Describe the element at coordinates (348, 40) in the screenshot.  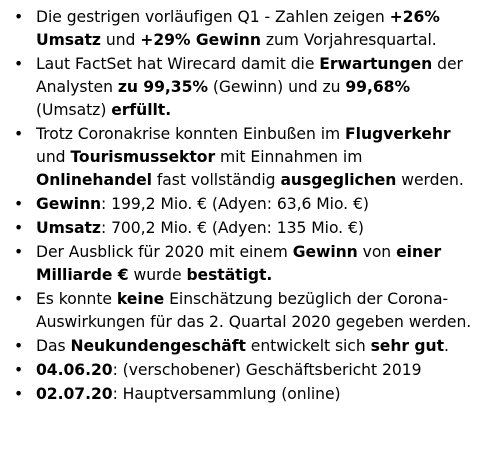
I see `bullet-text: zum Vorjahresquartal.` at that location.